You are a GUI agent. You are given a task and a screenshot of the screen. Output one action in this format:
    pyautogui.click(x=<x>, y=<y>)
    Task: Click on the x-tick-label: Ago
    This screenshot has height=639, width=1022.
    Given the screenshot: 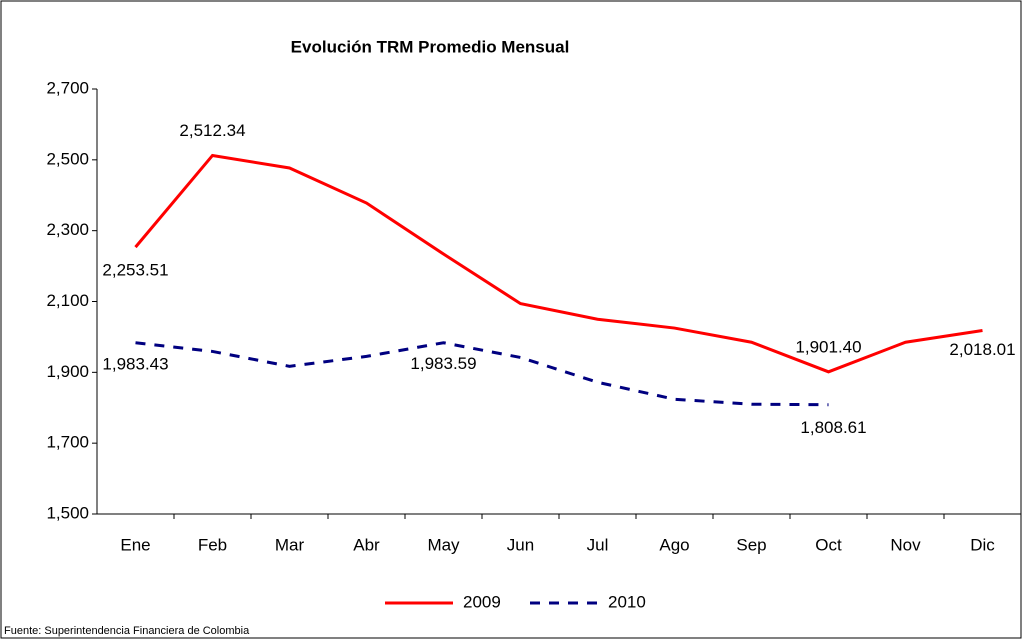 What is the action you would take?
    pyautogui.click(x=674, y=544)
    